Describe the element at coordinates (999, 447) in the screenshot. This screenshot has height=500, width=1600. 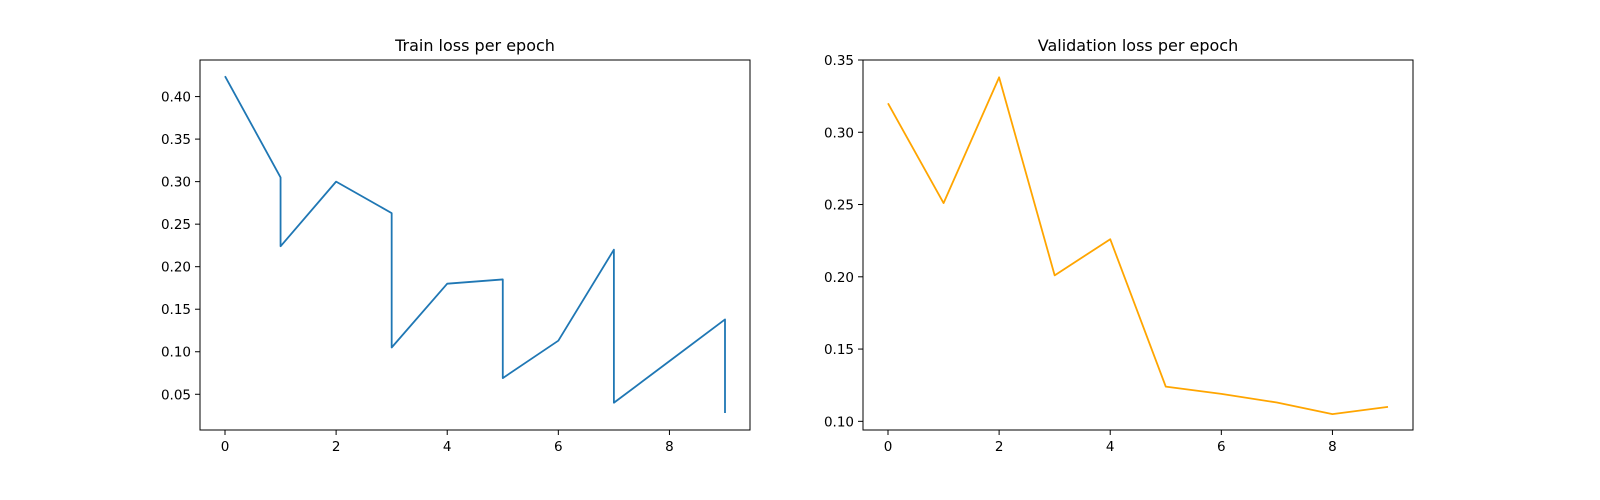
I see `validation-x-tick-label: 2` at that location.